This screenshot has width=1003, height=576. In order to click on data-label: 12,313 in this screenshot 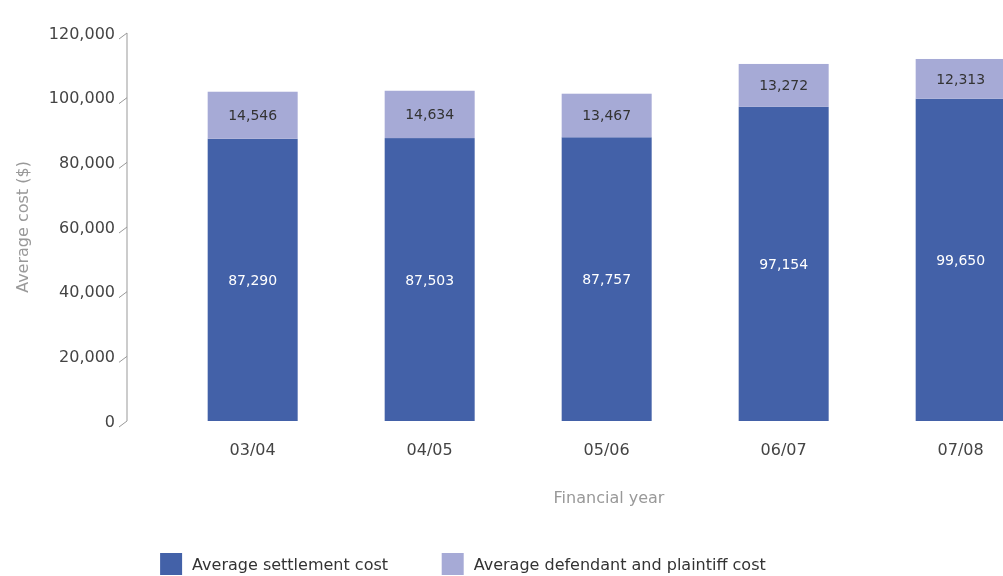, I will do `click(961, 78)`.